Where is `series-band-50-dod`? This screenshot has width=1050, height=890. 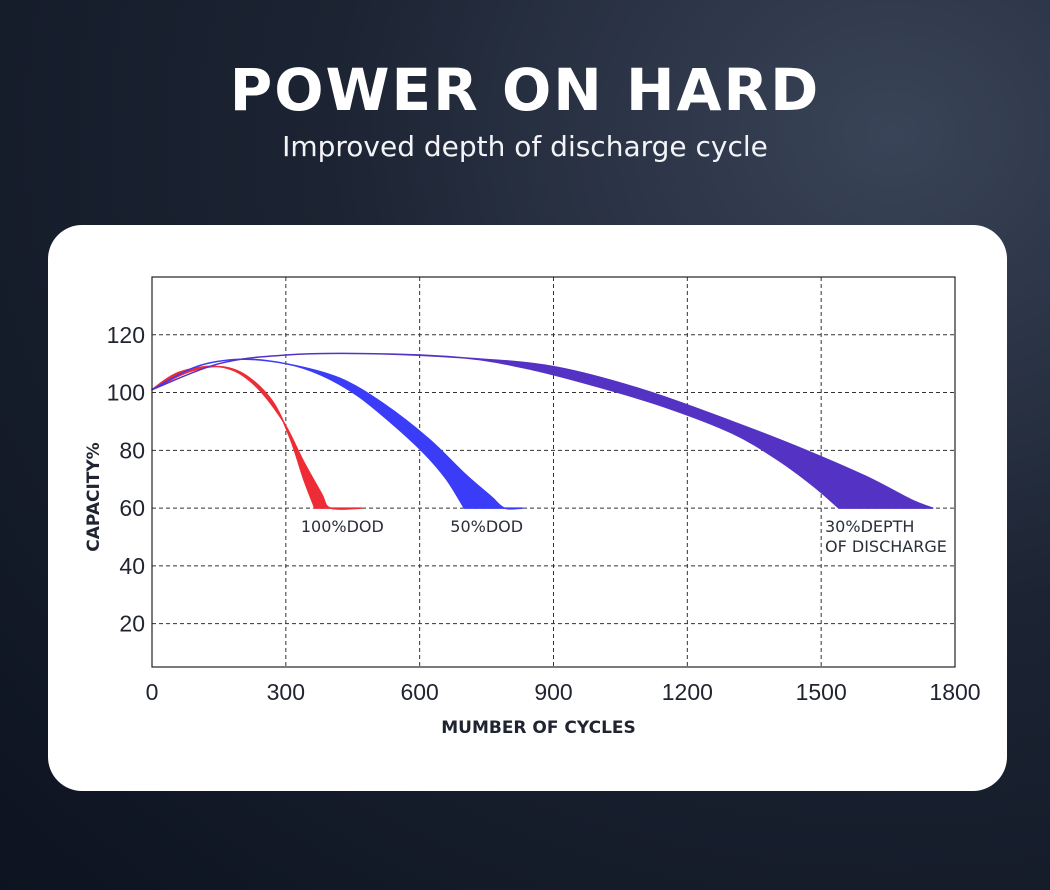 series-band-50-dod is located at coordinates (337, 434).